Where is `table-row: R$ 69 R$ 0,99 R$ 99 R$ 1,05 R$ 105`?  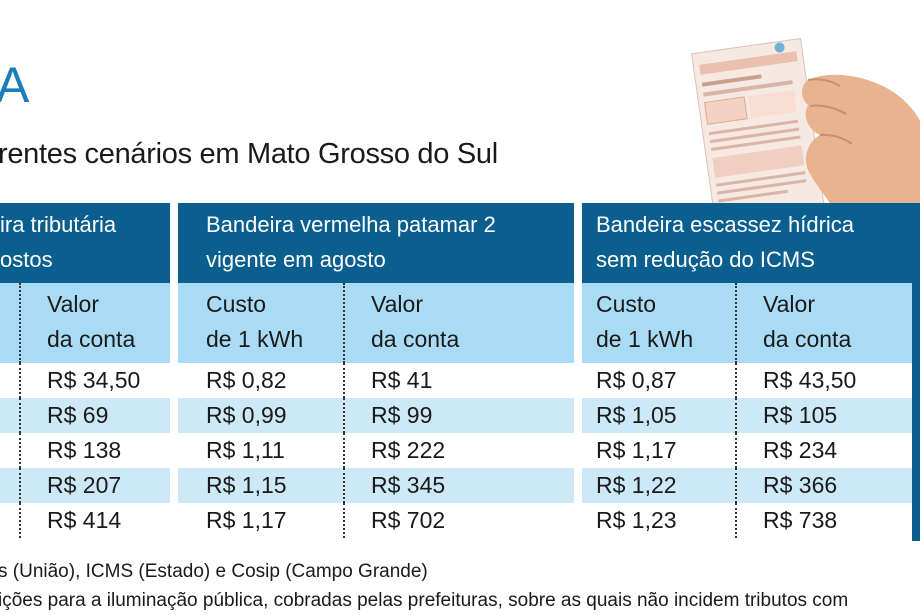 table-row: R$ 69 R$ 0,99 R$ 99 R$ 1,05 R$ 105 is located at coordinates (456, 415).